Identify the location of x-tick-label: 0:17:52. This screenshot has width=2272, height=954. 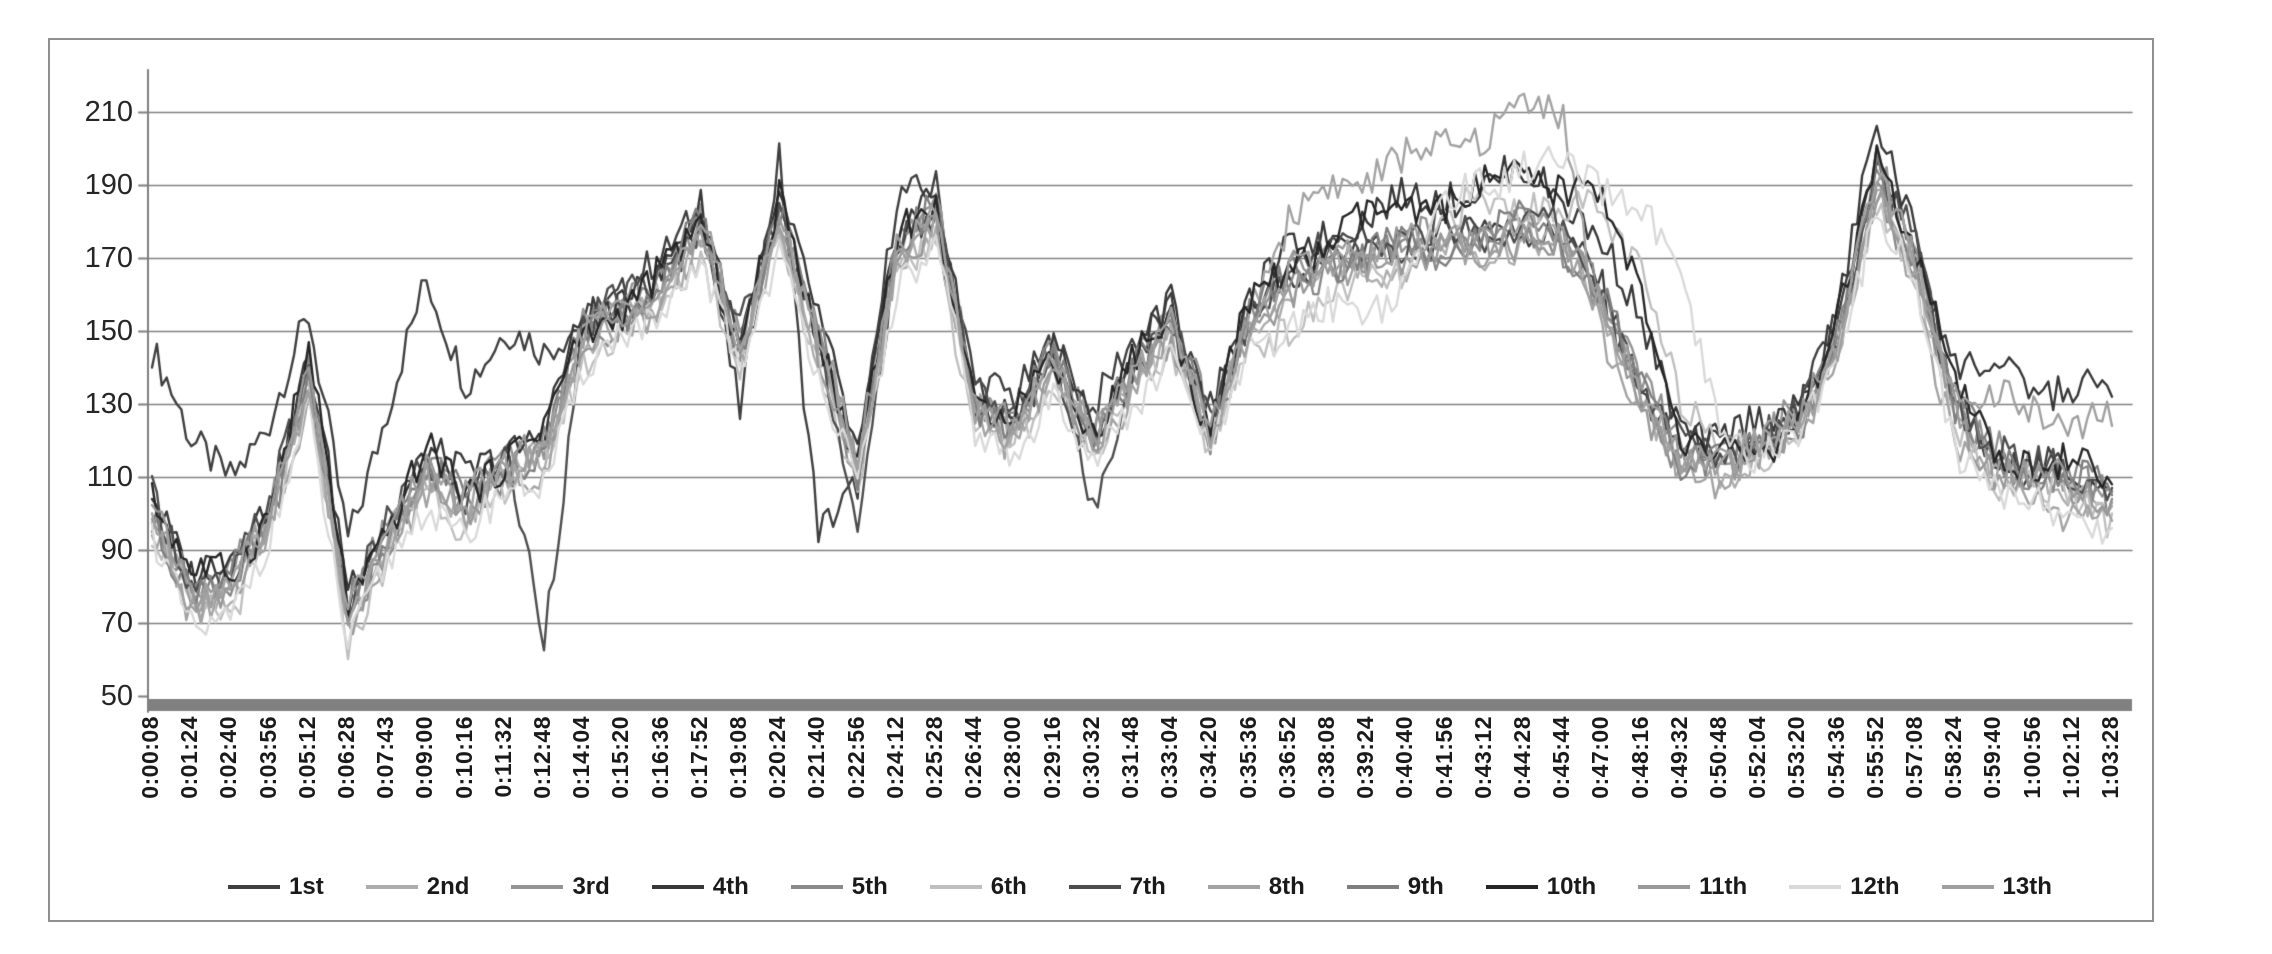
(698, 757).